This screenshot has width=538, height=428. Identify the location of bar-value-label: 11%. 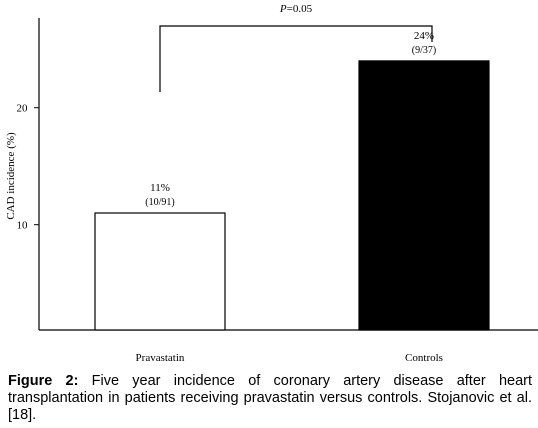
(160, 188).